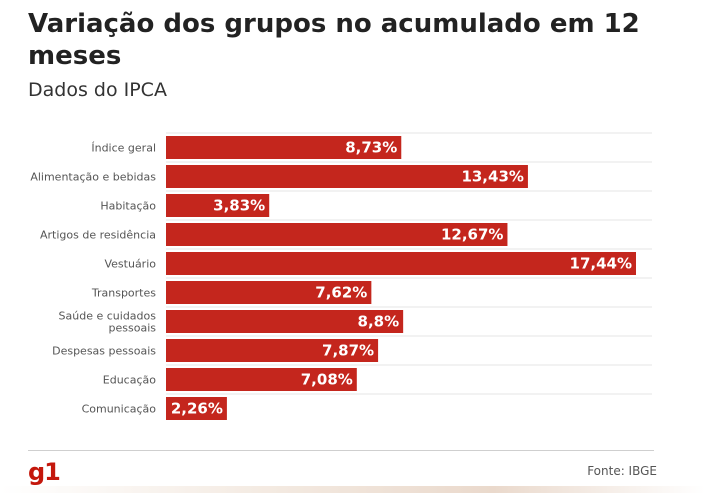 Image resolution: width=705 pixels, height=493 pixels. What do you see at coordinates (44, 472) in the screenshot?
I see `g1-logo: g1` at bounding box center [44, 472].